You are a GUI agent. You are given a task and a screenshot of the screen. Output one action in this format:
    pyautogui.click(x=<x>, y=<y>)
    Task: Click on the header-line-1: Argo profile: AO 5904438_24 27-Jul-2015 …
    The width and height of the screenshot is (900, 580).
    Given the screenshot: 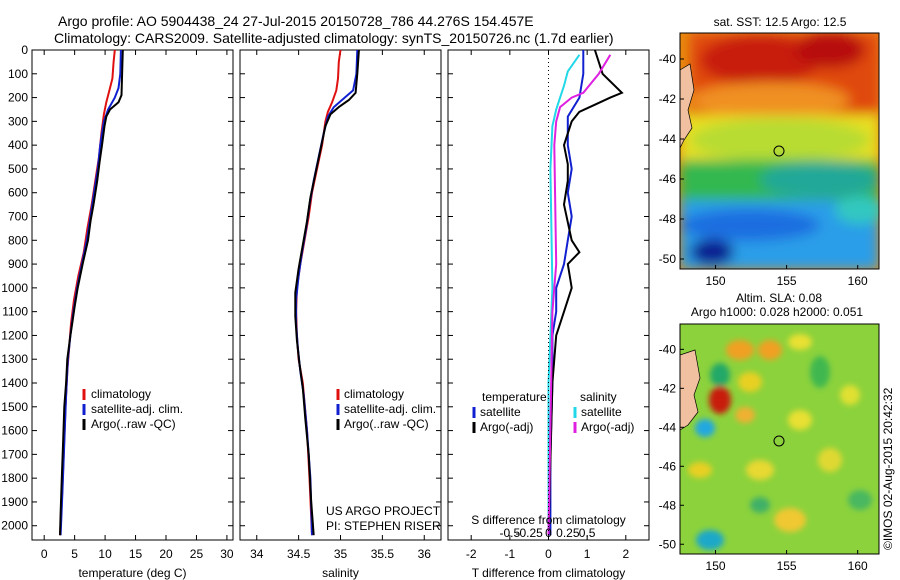 What is the action you would take?
    pyautogui.click(x=296, y=21)
    